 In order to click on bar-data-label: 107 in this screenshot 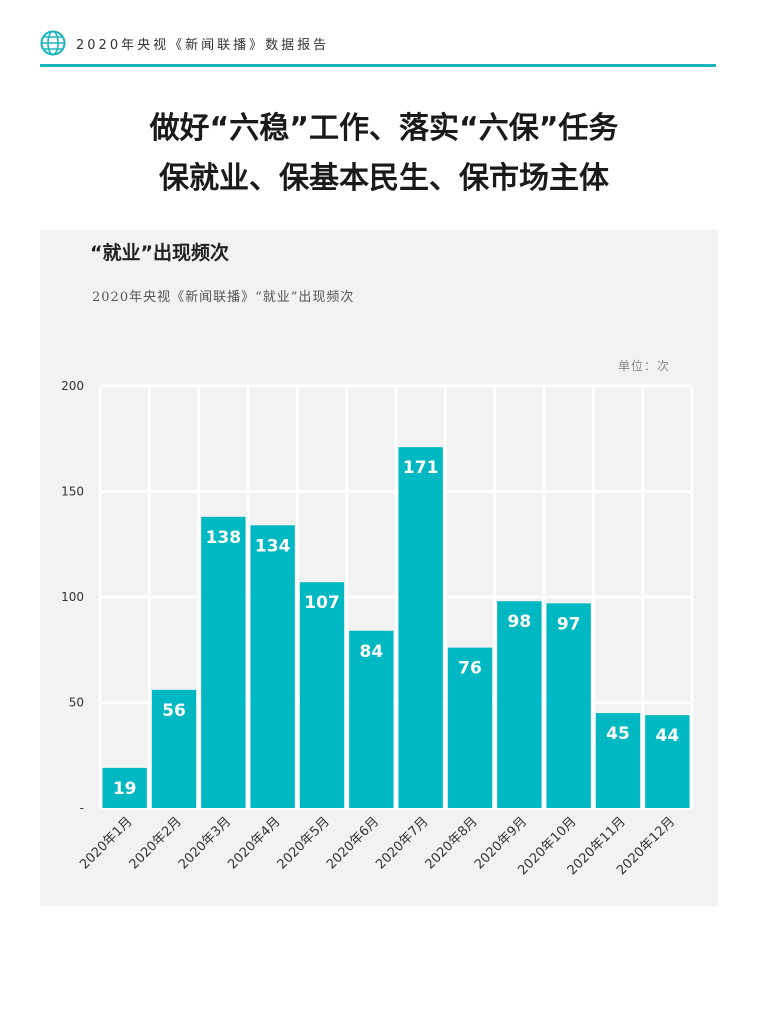, I will do `click(322, 603)`.